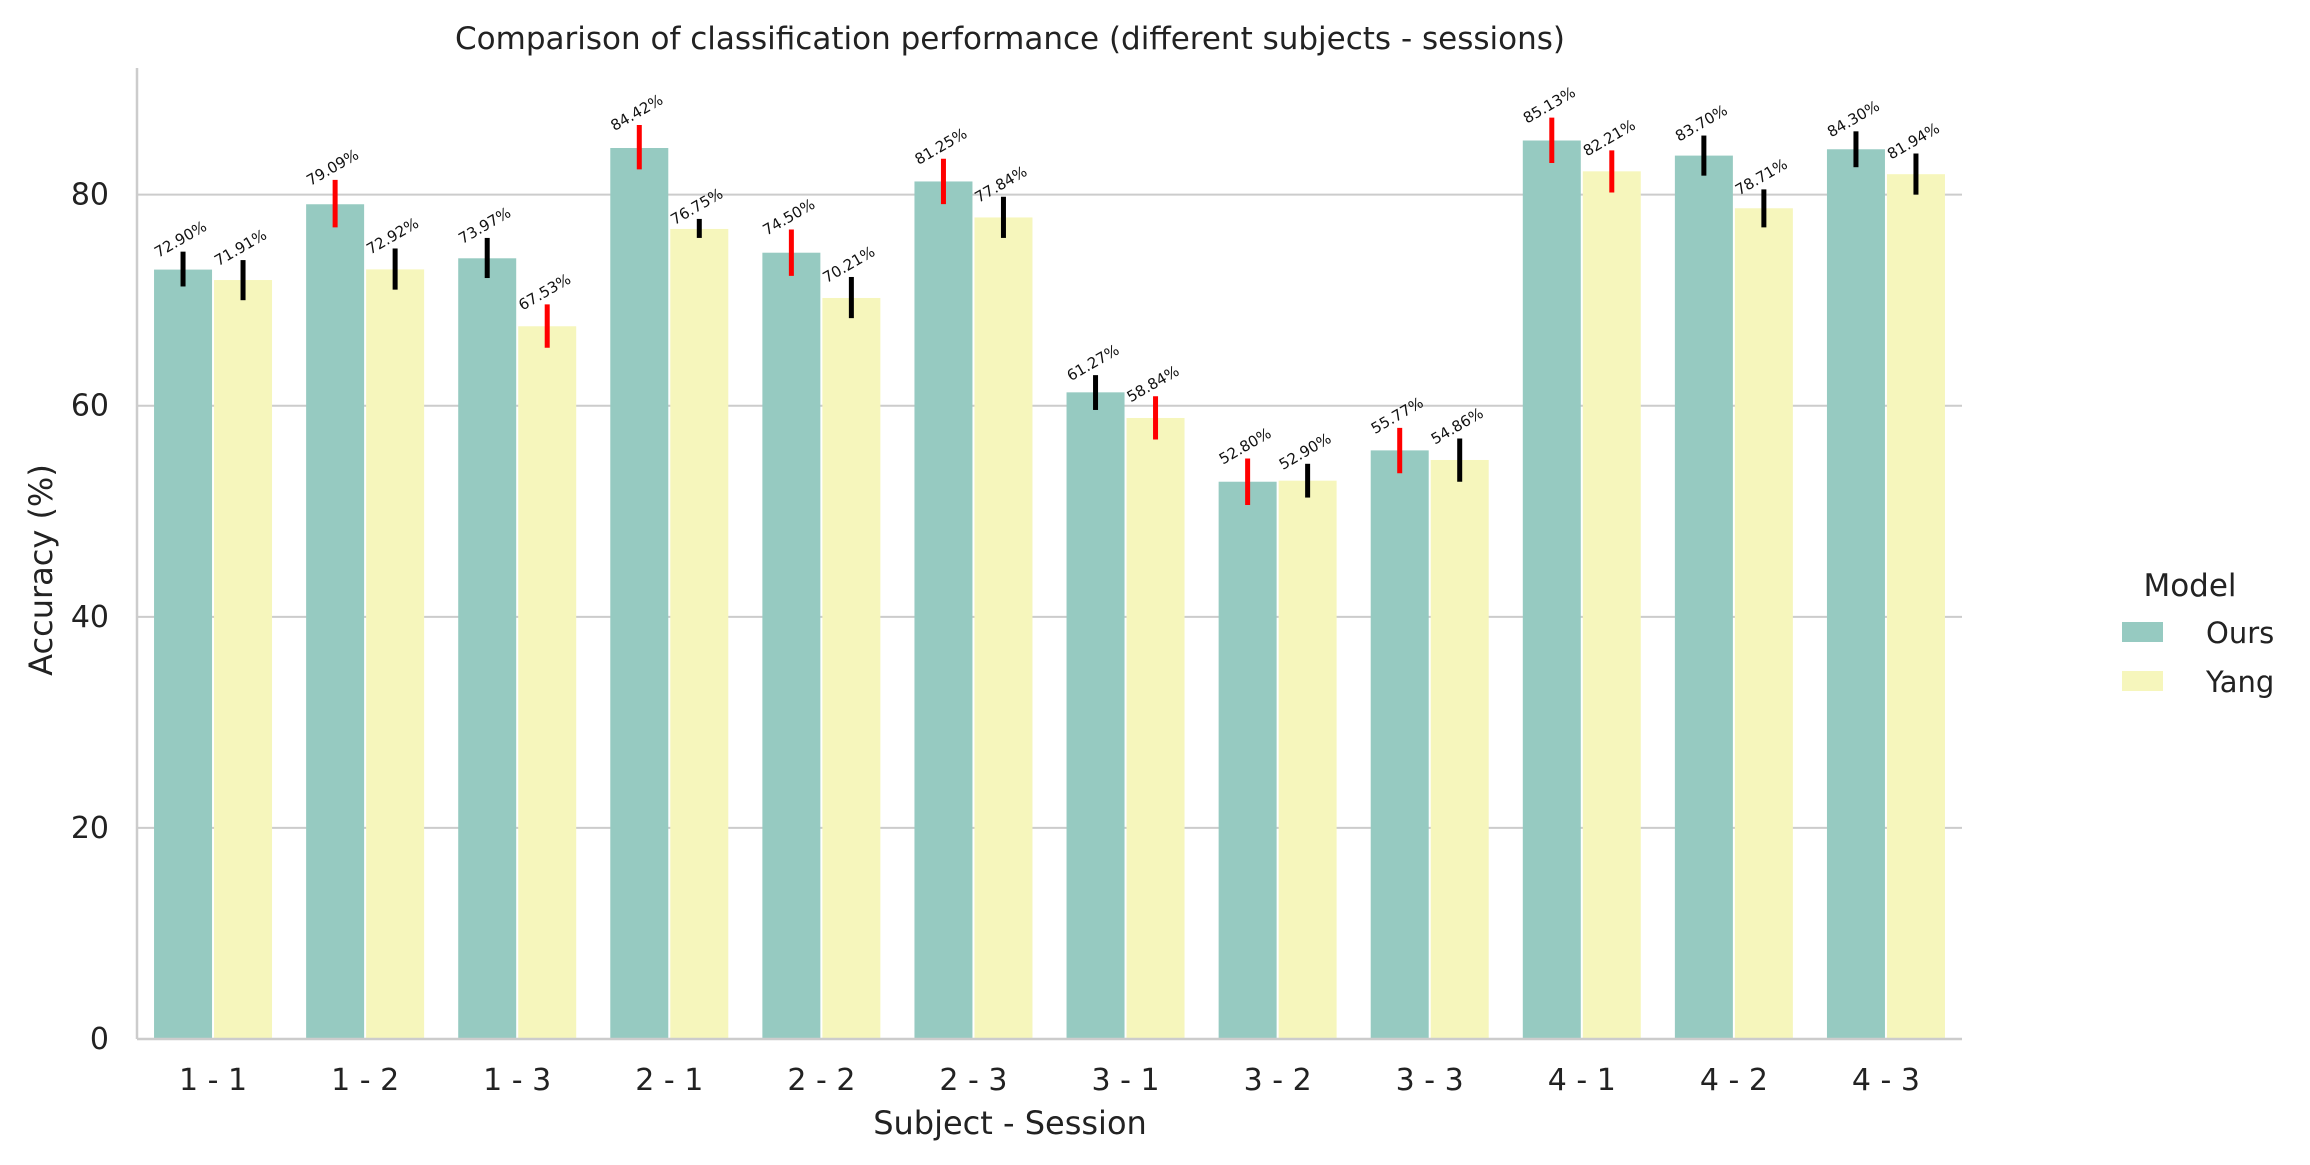 This screenshot has height=1165, width=2310. I want to click on legend-title: Model, so click(2189, 586).